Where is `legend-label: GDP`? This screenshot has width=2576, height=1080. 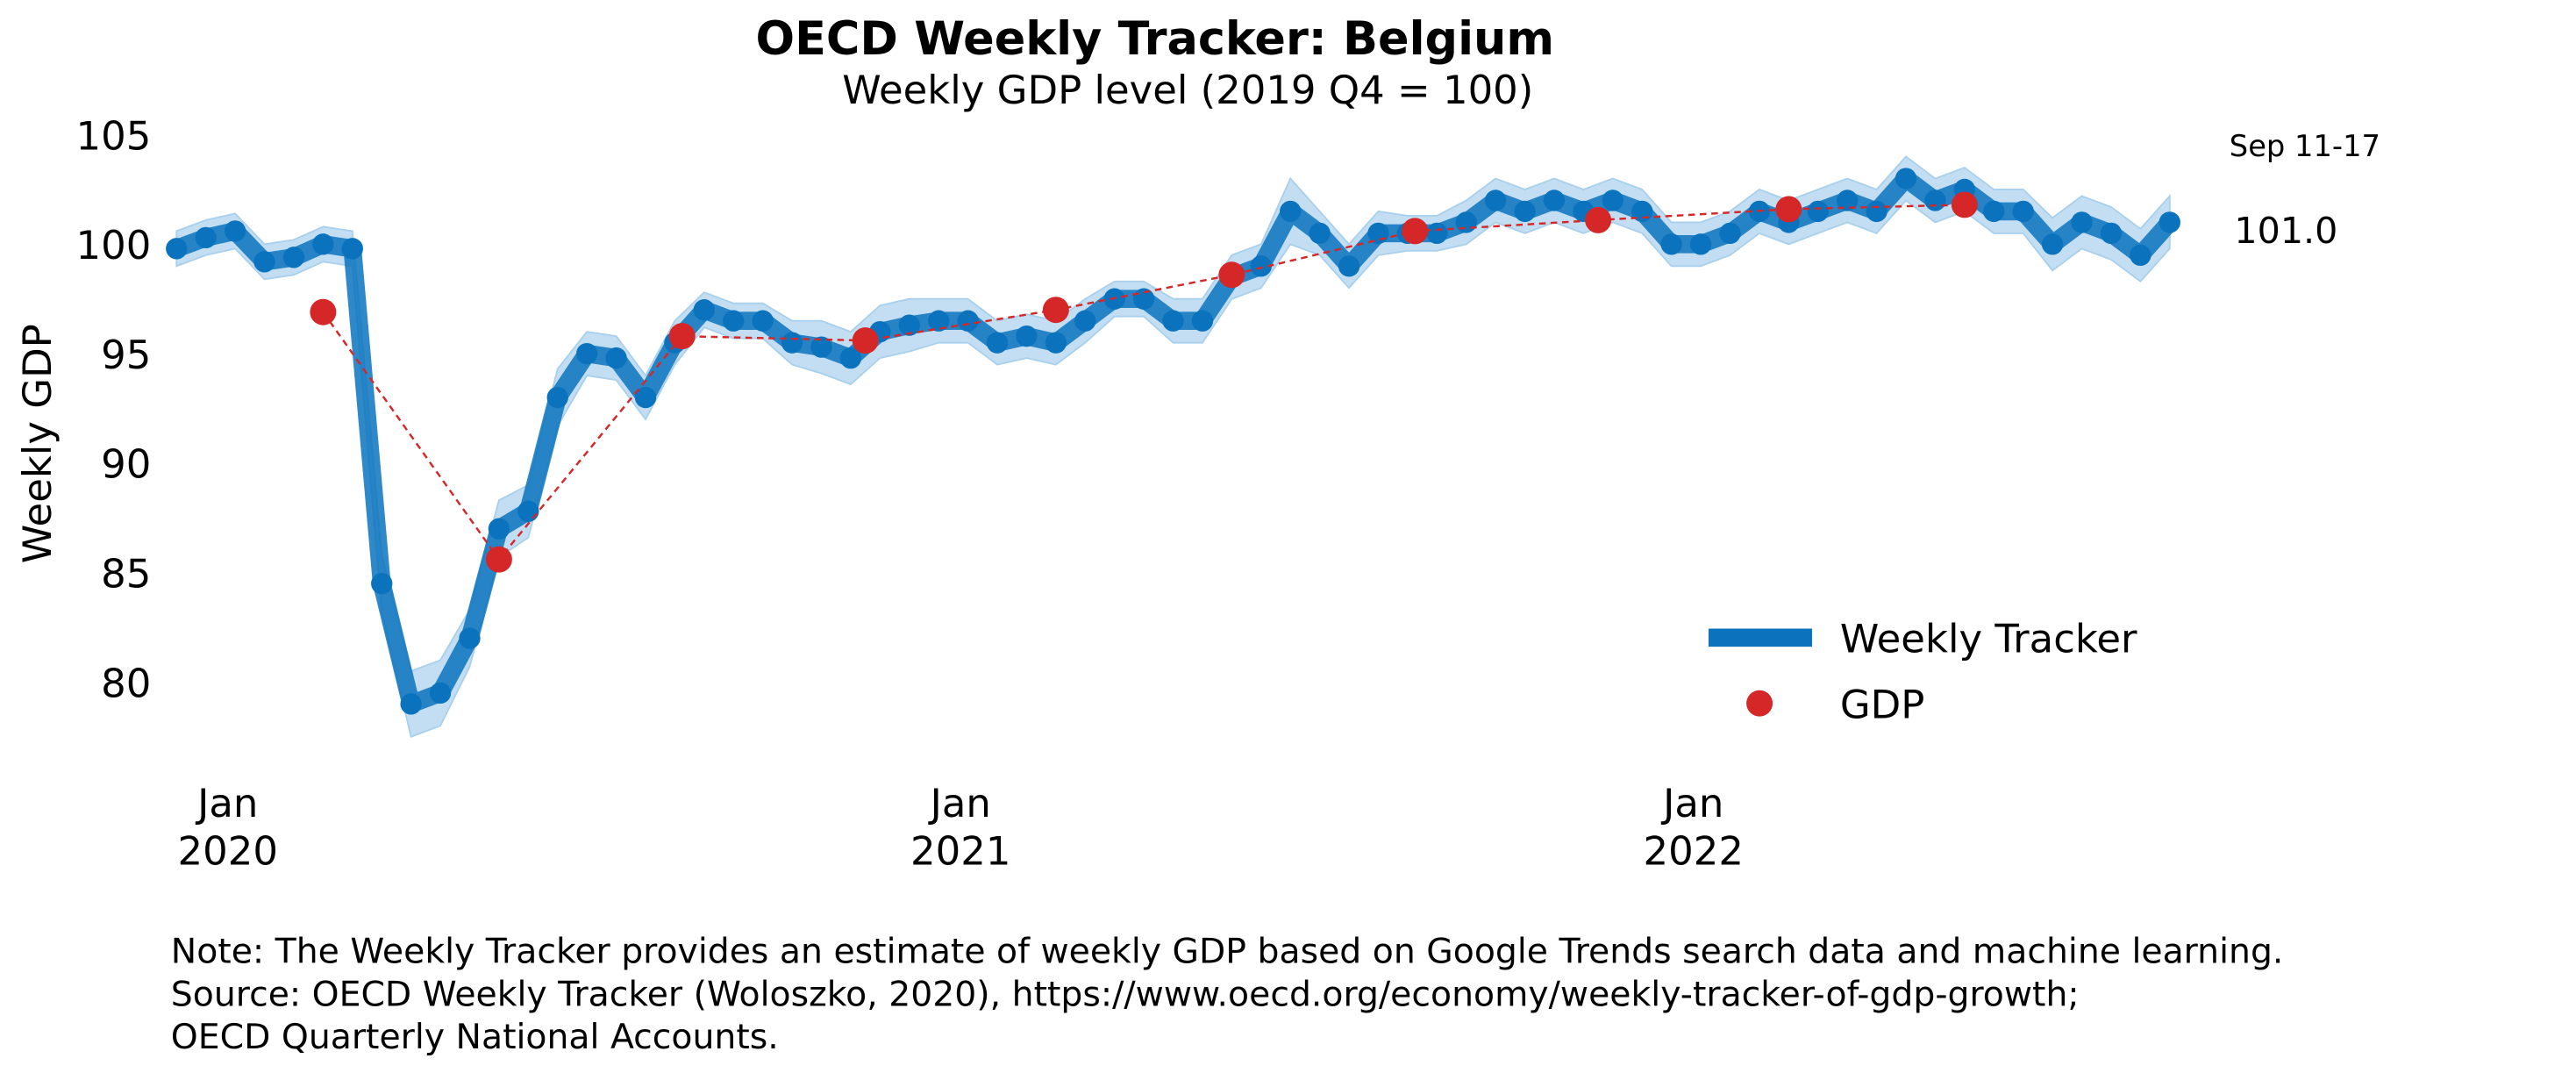
legend-label: GDP is located at coordinates (1883, 705).